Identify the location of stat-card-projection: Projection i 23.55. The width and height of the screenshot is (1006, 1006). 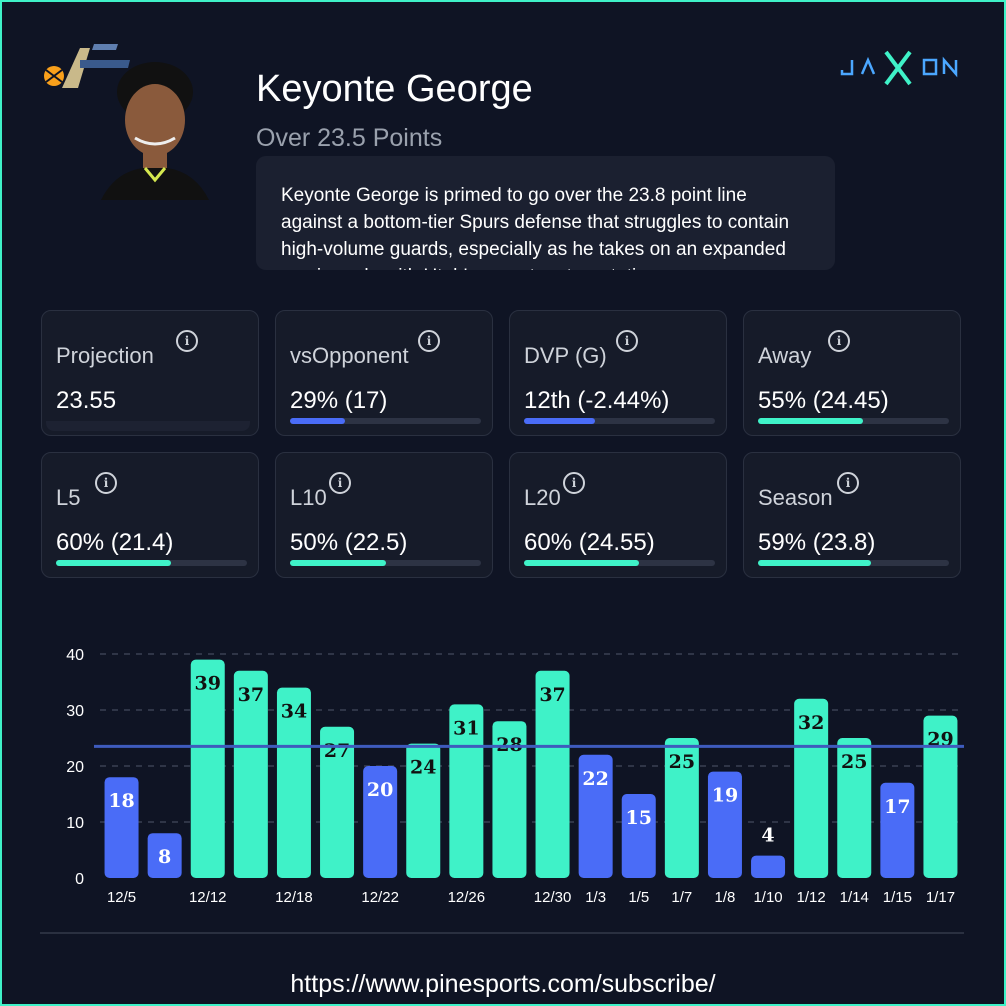
(150, 373).